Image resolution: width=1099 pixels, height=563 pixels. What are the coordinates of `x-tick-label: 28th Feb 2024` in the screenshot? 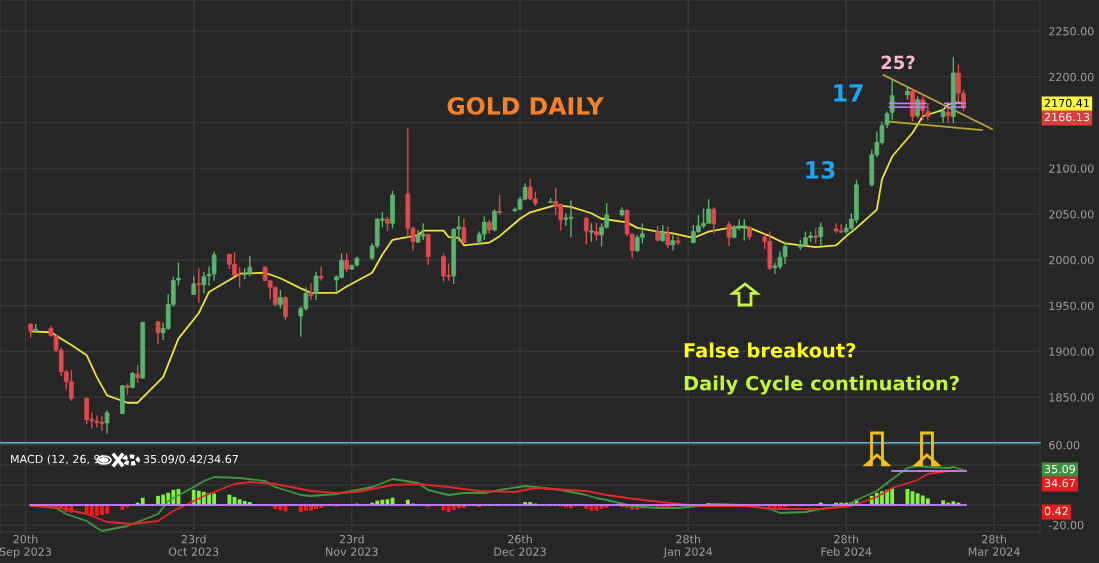 It's located at (846, 545).